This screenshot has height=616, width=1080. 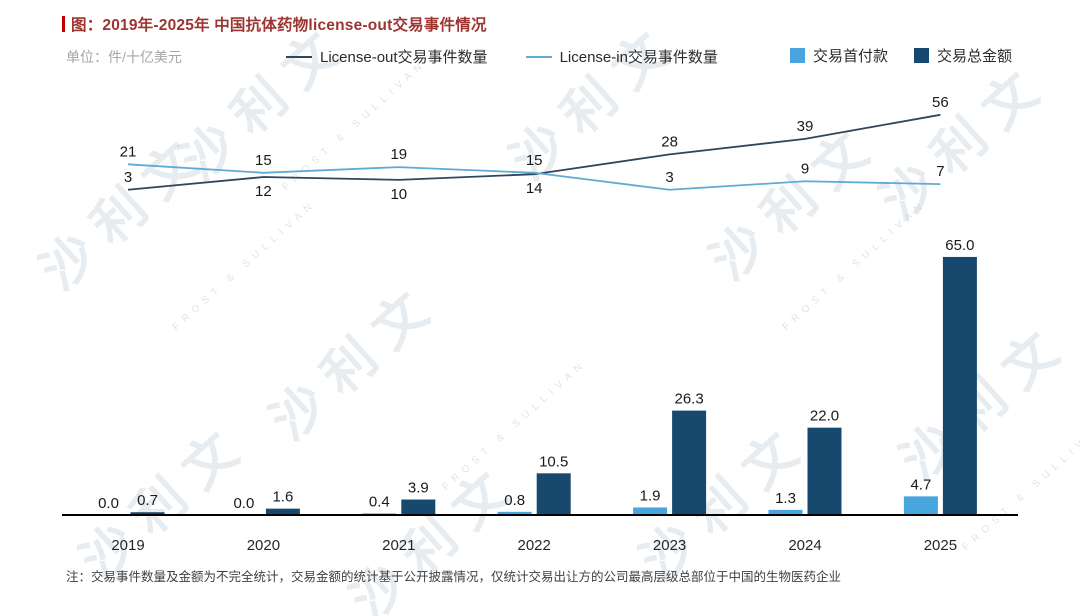 What do you see at coordinates (797, 55) in the screenshot?
I see `upfront-square-swatch` at bounding box center [797, 55].